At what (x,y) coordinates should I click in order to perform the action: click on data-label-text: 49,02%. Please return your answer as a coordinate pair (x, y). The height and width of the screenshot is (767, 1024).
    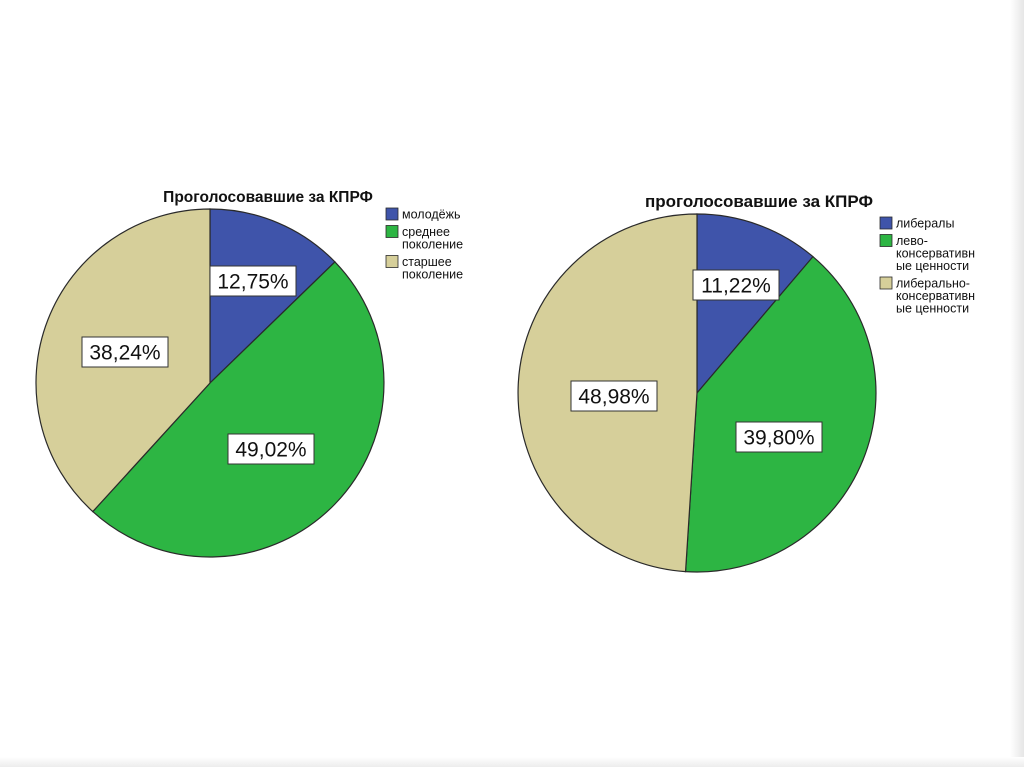
    Looking at the image, I should click on (270, 450).